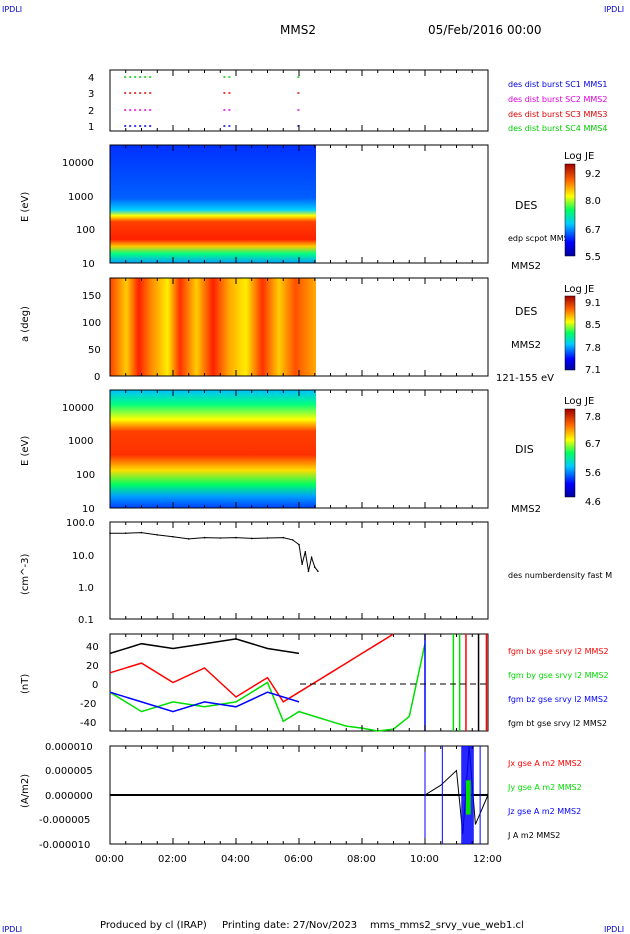  What do you see at coordinates (533, 835) in the screenshot?
I see `j-legend-j: J A m2 MMS2` at bounding box center [533, 835].